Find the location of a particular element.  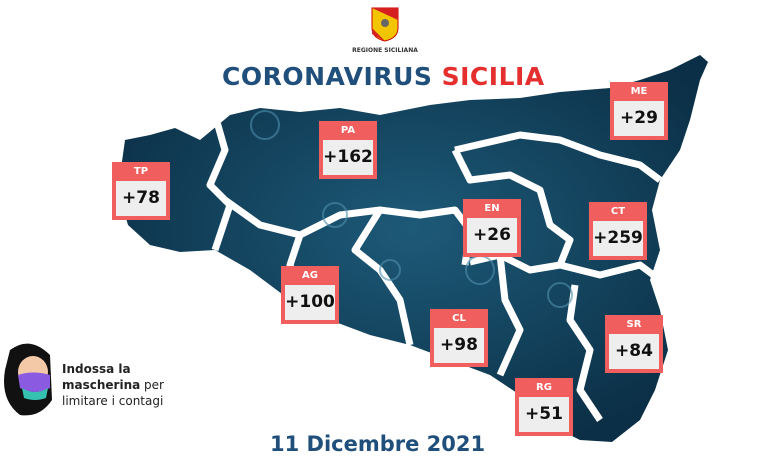

province-box-rg: RG +51 is located at coordinates (544, 407).